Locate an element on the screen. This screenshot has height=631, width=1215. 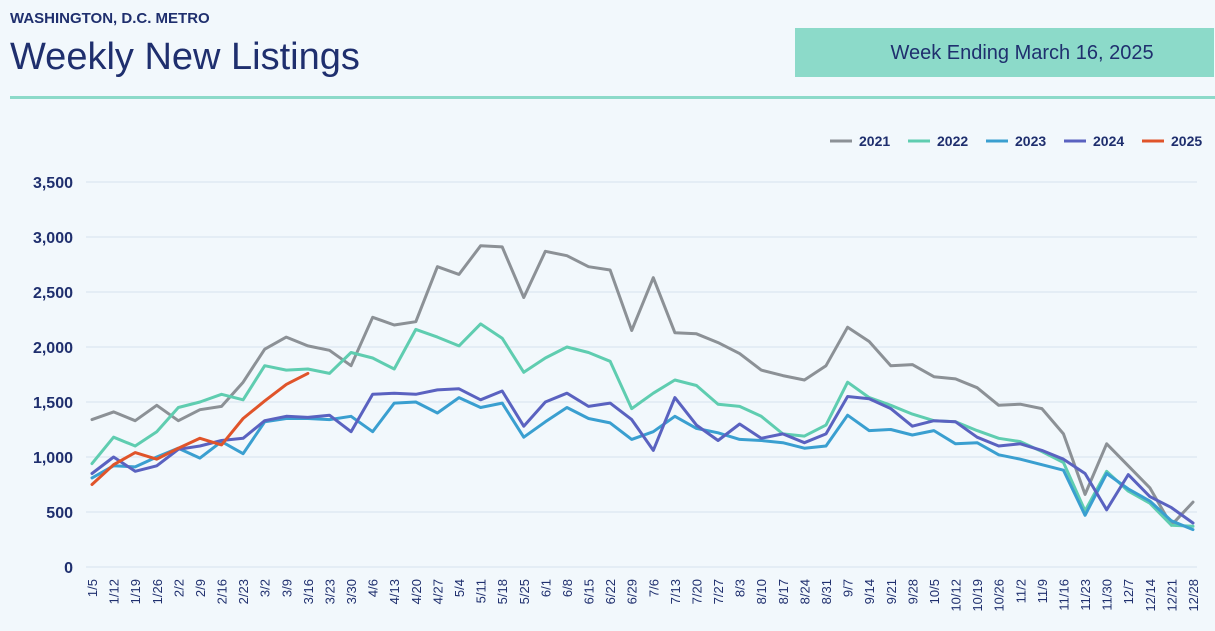
x-tick-label: 1/19 is located at coordinates (135, 591).